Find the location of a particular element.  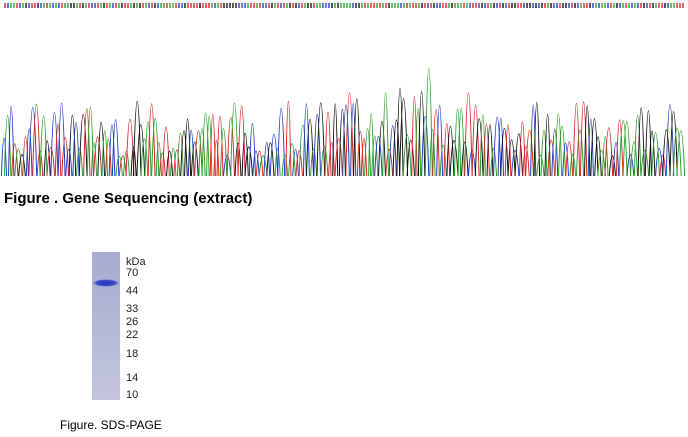

unit-label: kDa is located at coordinates (136, 262).